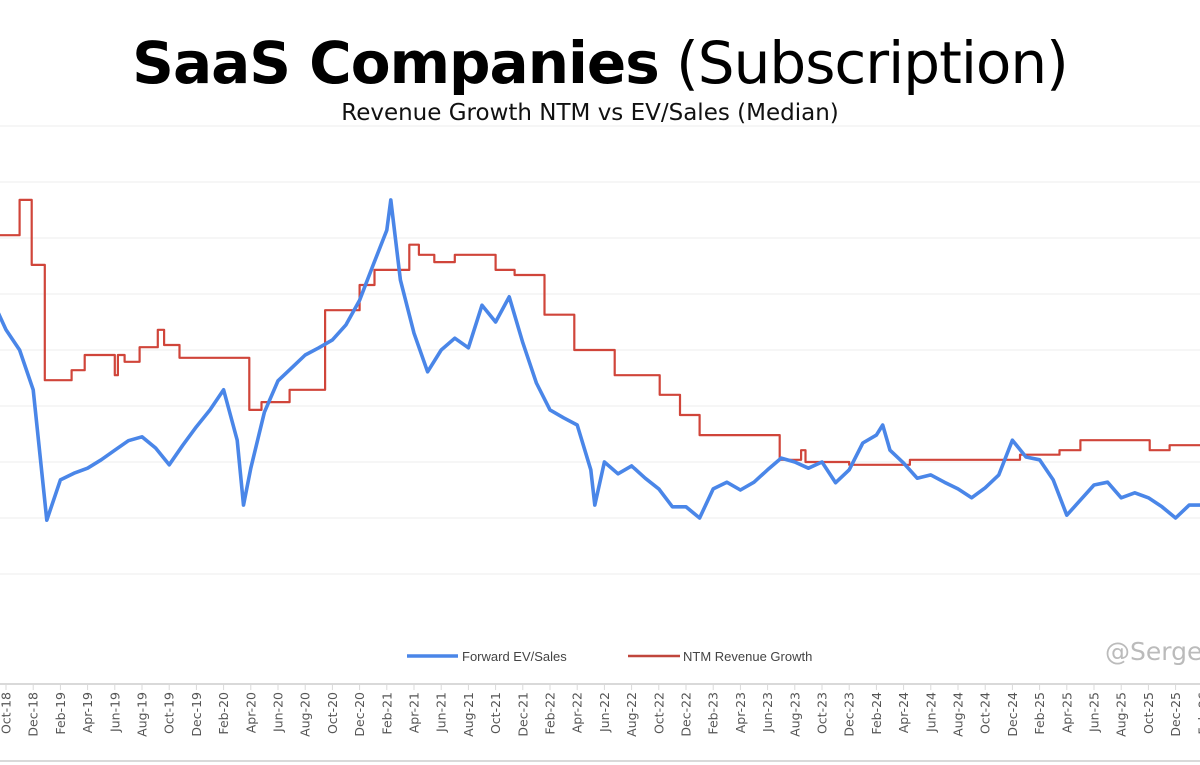 Image resolution: width=1200 pixels, height=765 pixels. I want to click on x-tick-label: Apr-19, so click(87, 712).